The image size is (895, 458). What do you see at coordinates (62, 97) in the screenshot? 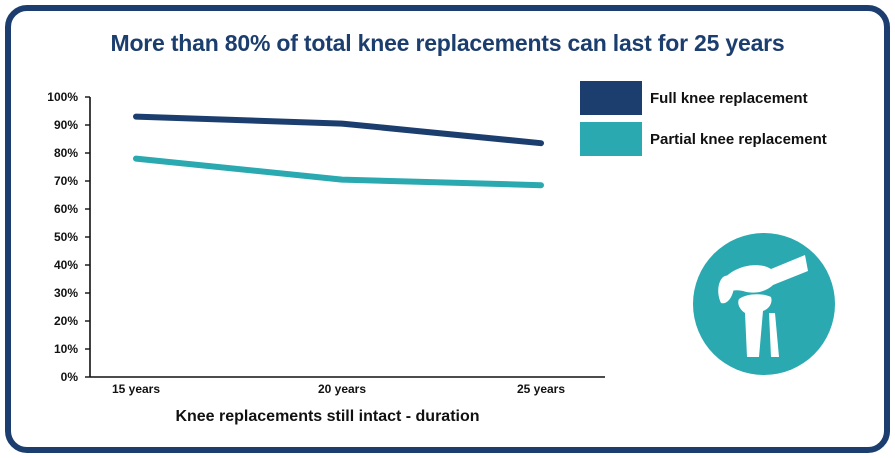
I see `y-tick-label: 100%` at bounding box center [62, 97].